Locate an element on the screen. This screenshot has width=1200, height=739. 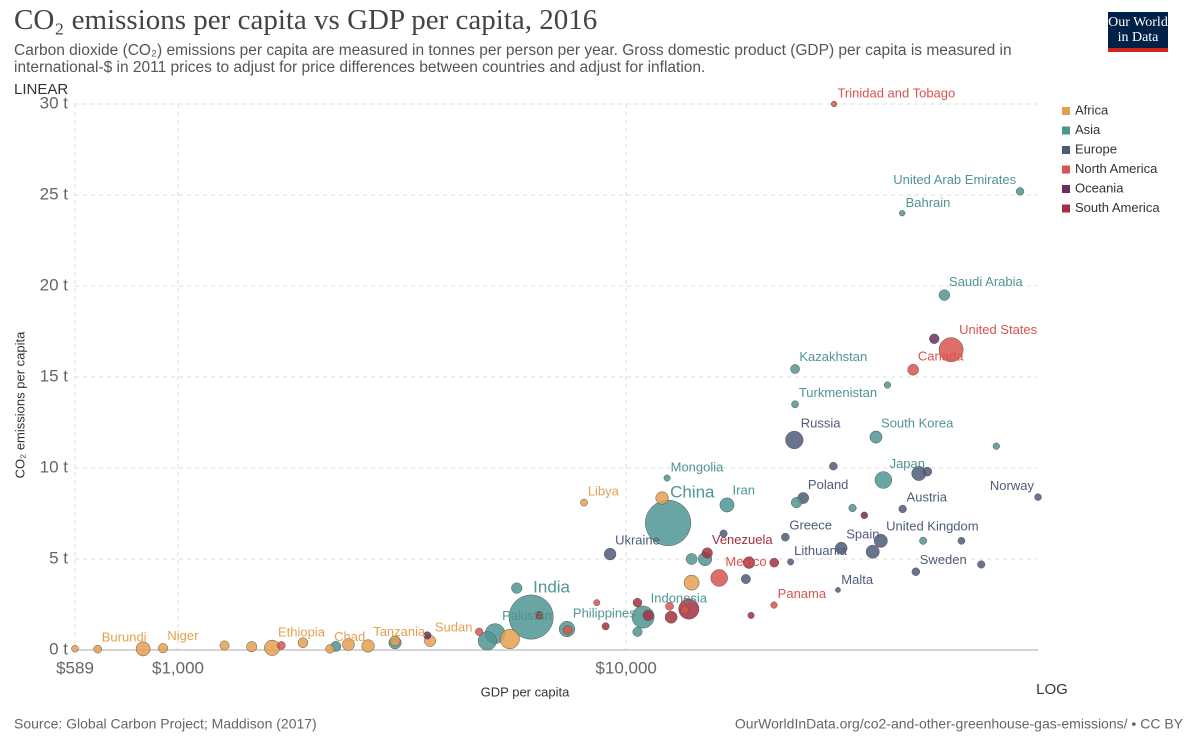
point-label: Ethiopia is located at coordinates (302, 631).